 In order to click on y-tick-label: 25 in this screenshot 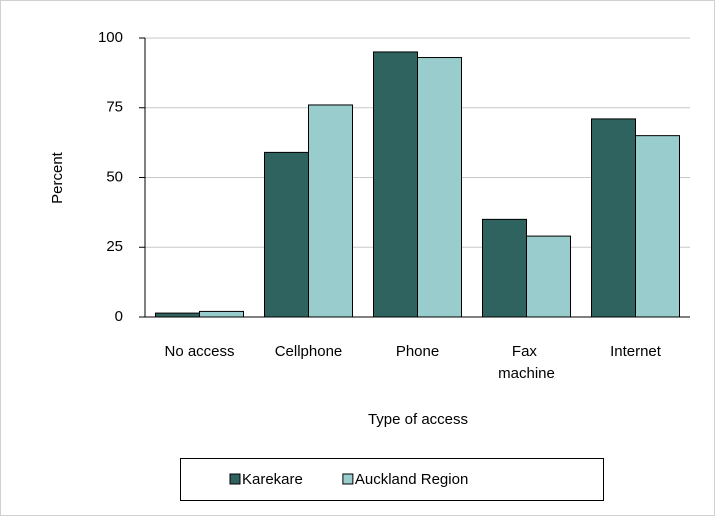, I will do `click(114, 246)`.